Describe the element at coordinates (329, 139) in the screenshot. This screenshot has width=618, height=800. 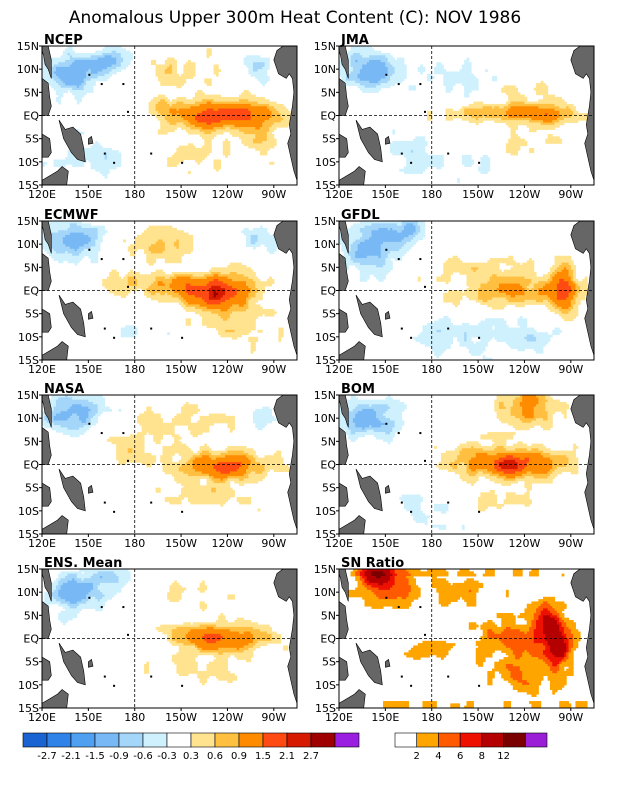
I see `y-tick-label: 5S` at that location.